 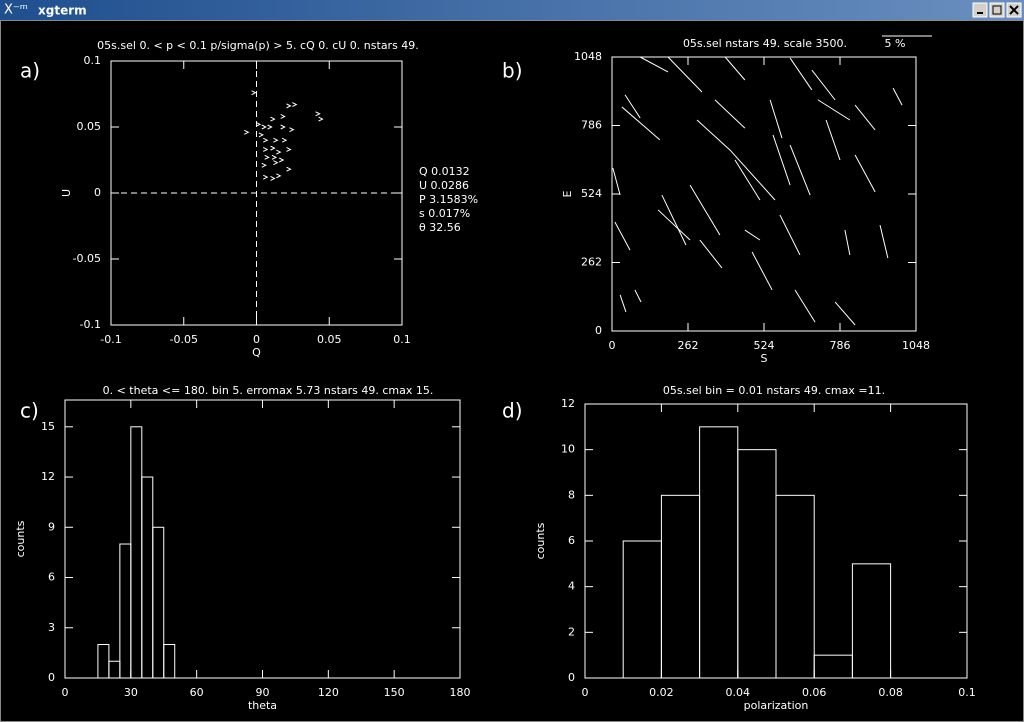 I want to click on window-buttons, so click(x=997, y=10).